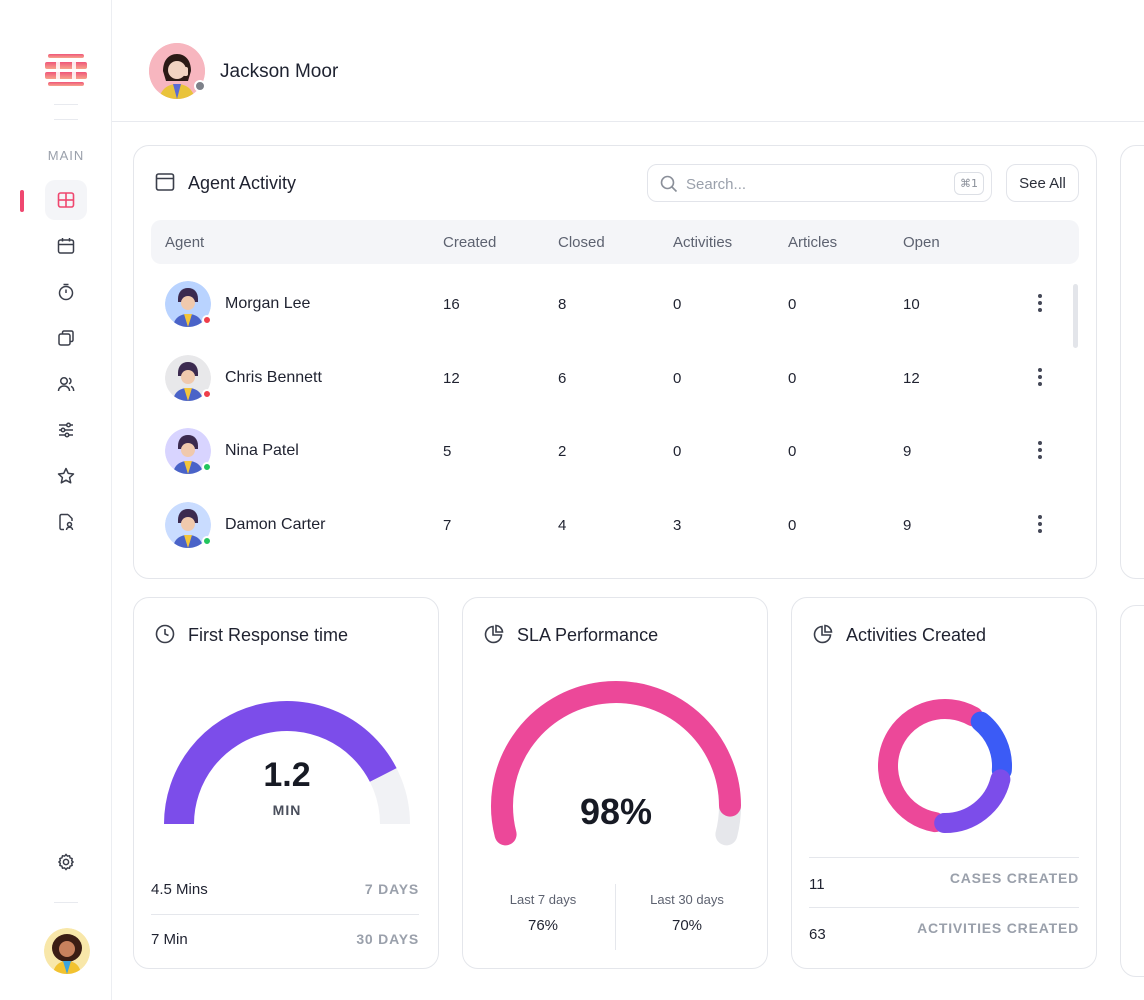 Image resolution: width=1144 pixels, height=1000 pixels. What do you see at coordinates (811, 184) in the screenshot?
I see `search-input` at bounding box center [811, 184].